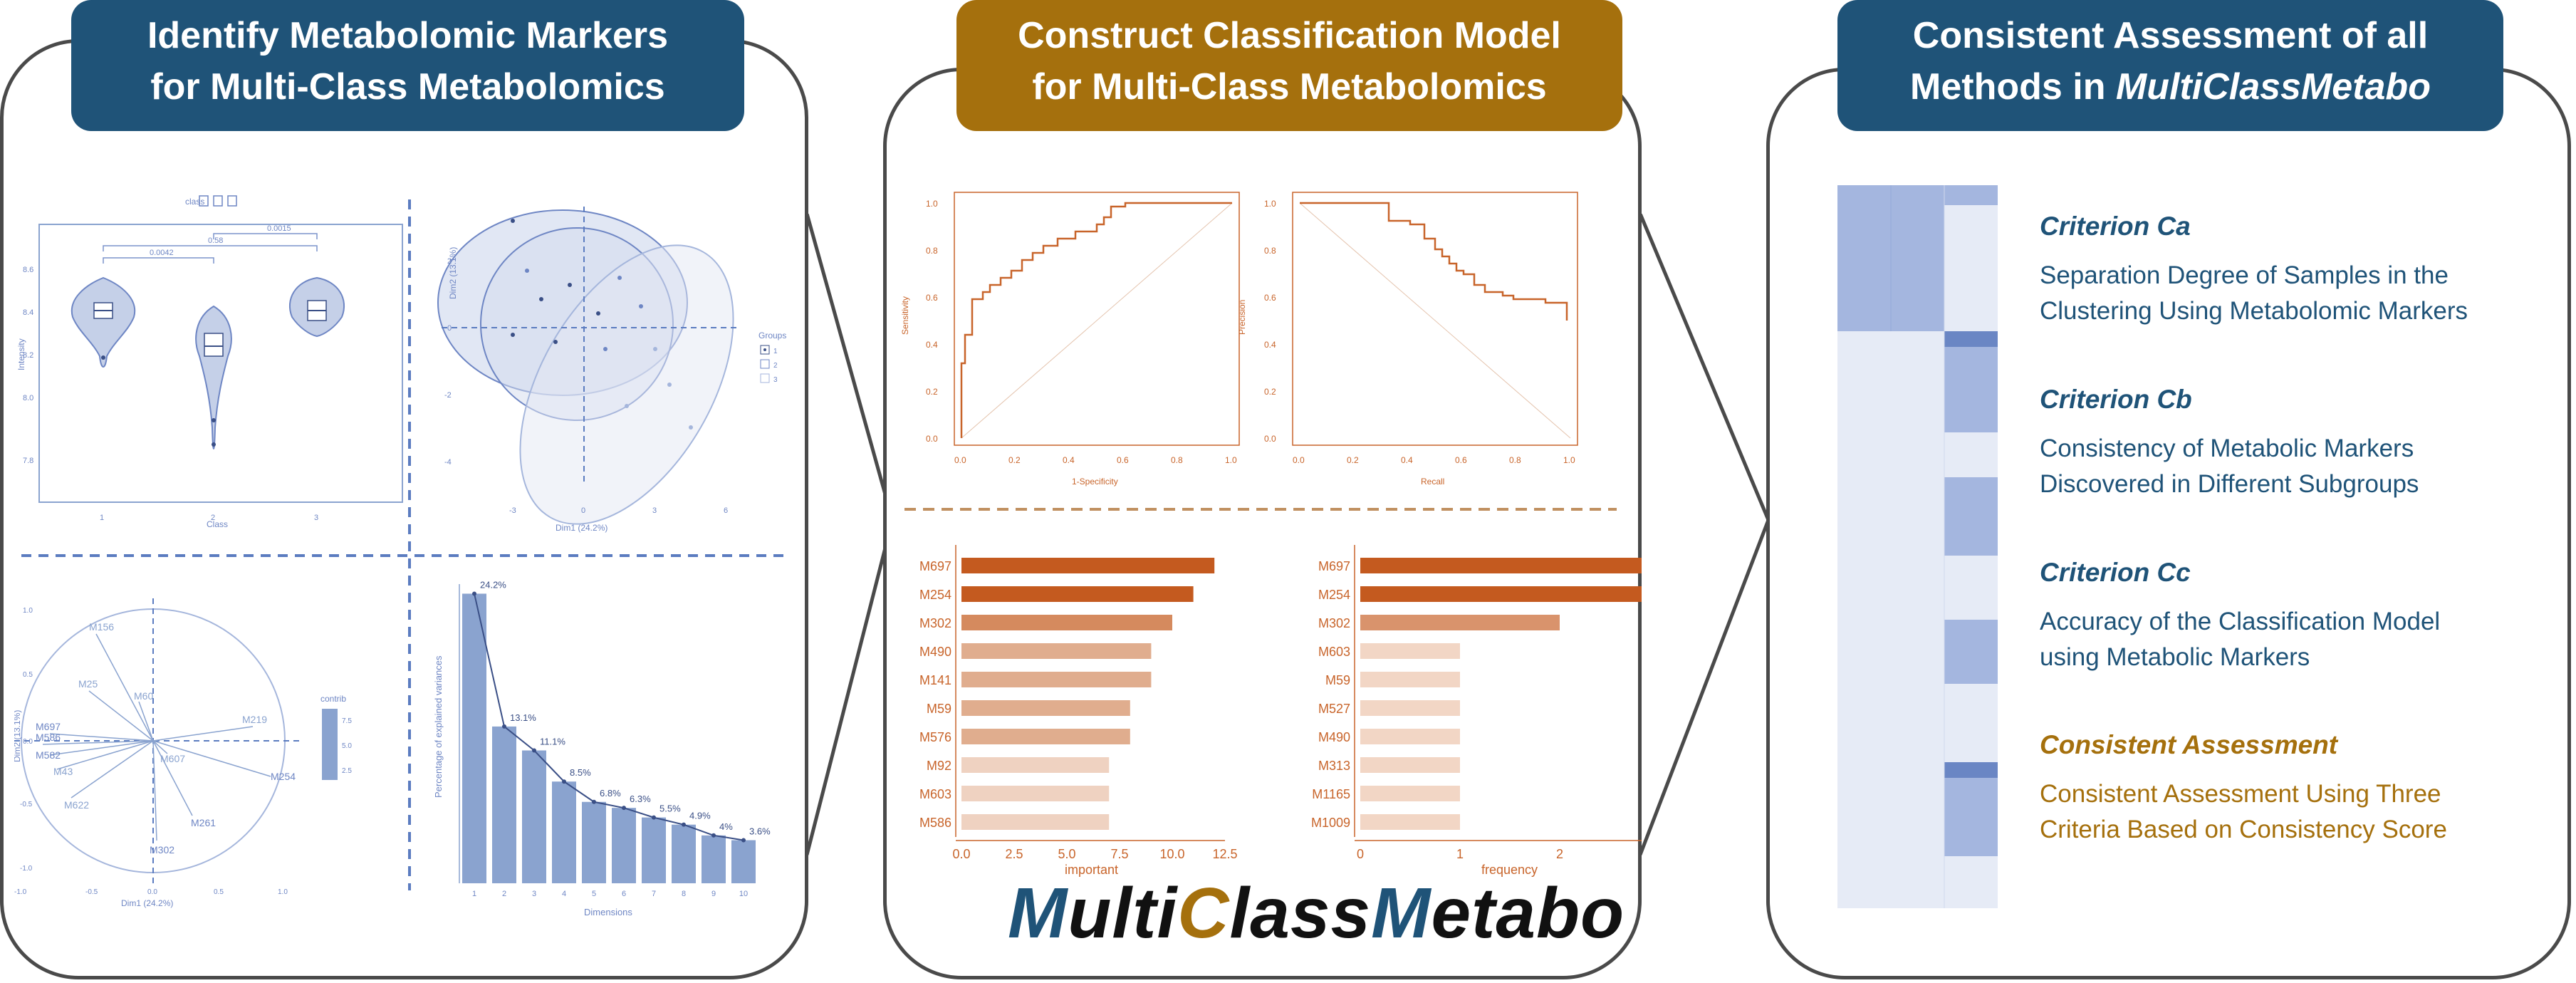 Image resolution: width=2576 pixels, height=983 pixels. What do you see at coordinates (2273, 87) in the screenshot?
I see `right-header-brand: MultiClassMetabo` at bounding box center [2273, 87].